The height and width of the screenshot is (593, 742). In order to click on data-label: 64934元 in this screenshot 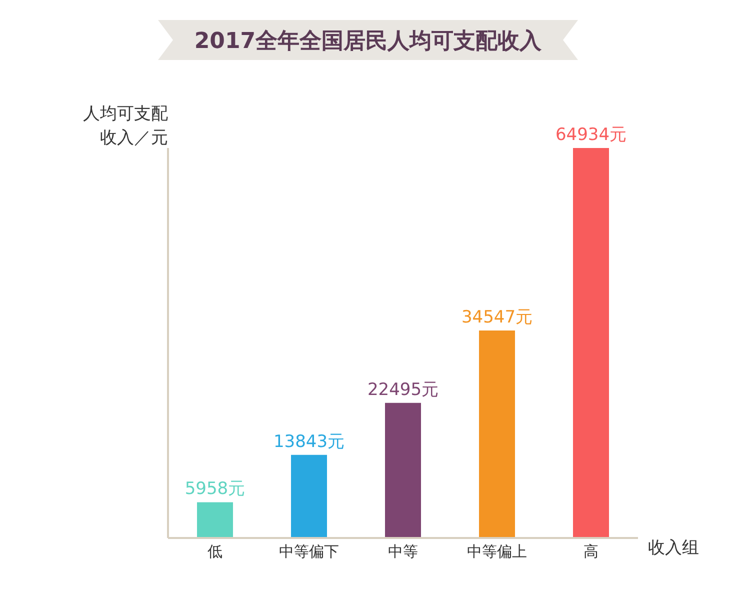, I will do `click(591, 135)`.